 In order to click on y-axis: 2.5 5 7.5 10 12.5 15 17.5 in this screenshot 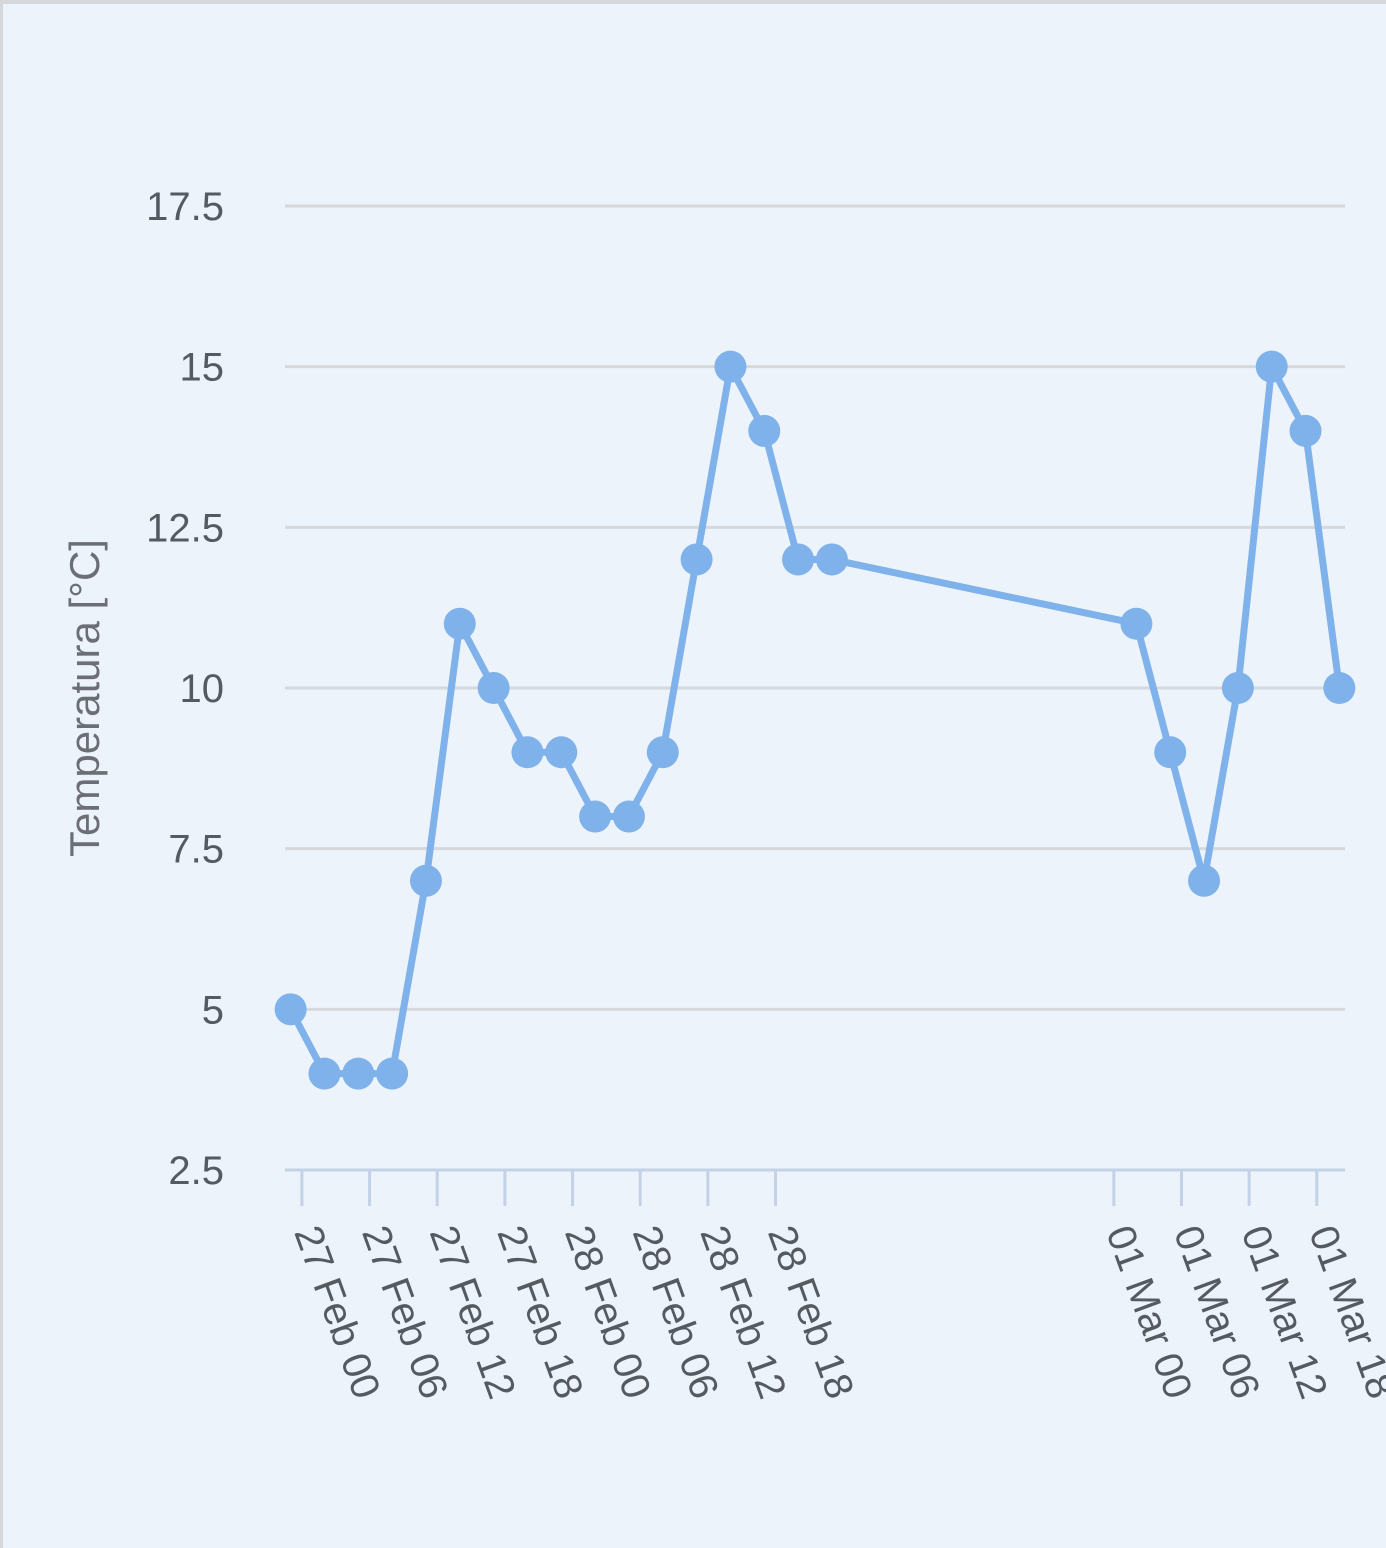, I will do `click(185, 689)`.